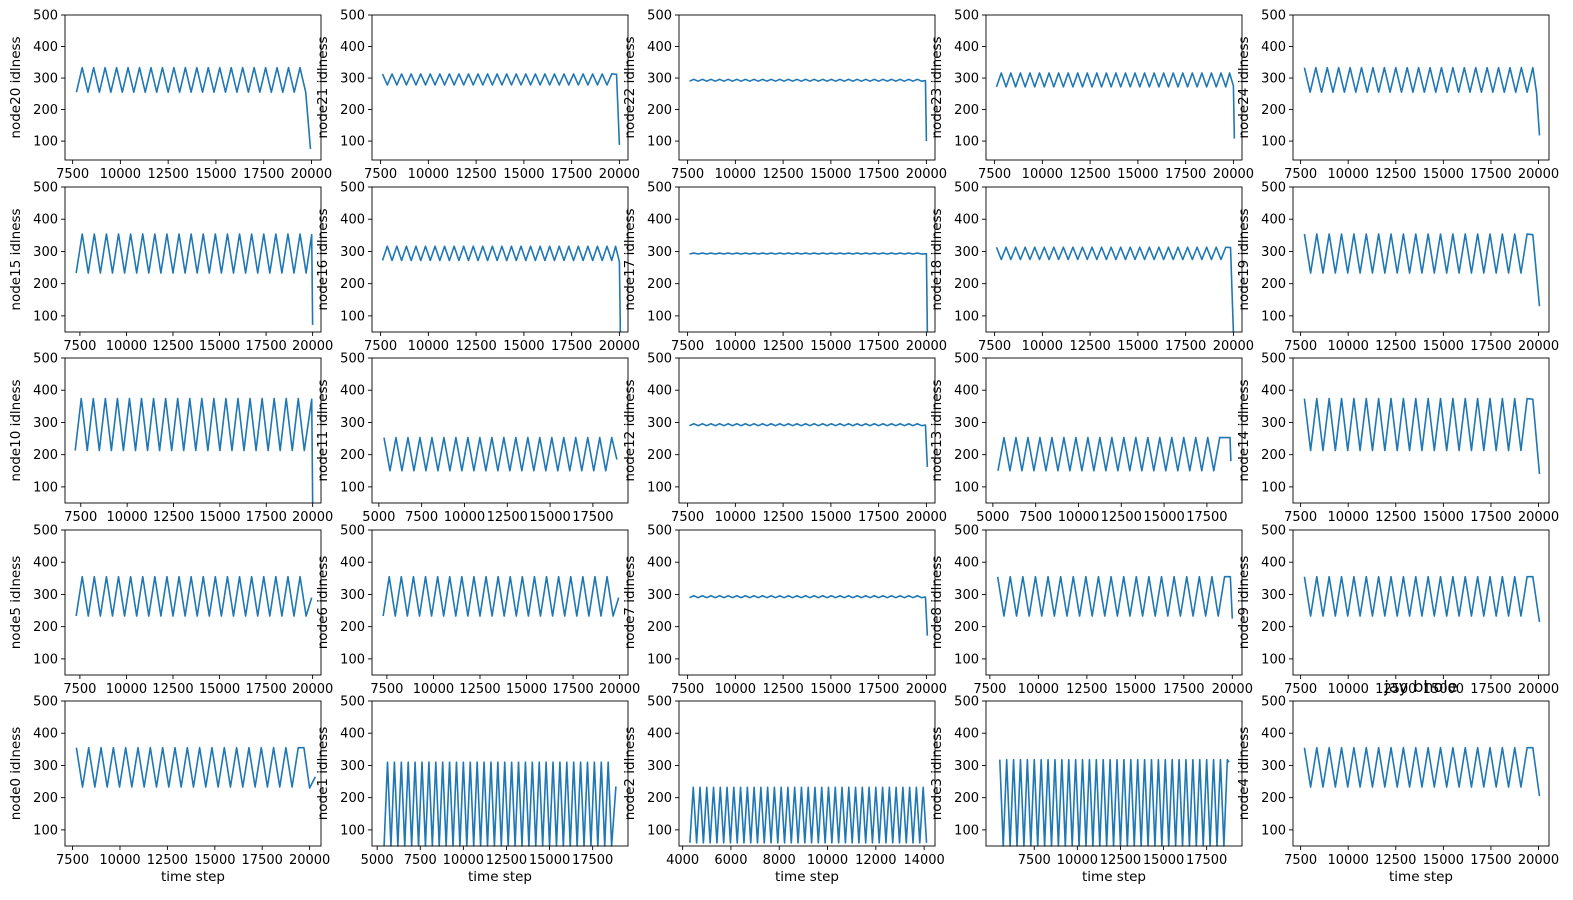 The image size is (1573, 900). Describe the element at coordinates (1089, 174) in the screenshot. I see `node23-xtick-label: 12500` at that location.